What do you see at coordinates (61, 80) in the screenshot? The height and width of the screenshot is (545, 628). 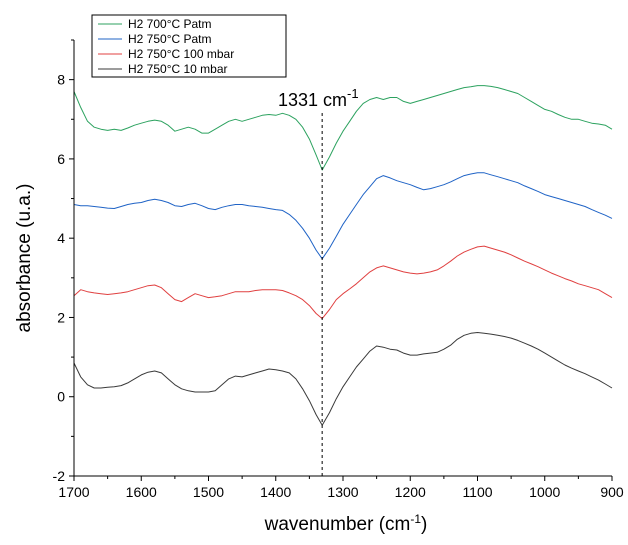 I see `y-tick-label: 8` at bounding box center [61, 80].